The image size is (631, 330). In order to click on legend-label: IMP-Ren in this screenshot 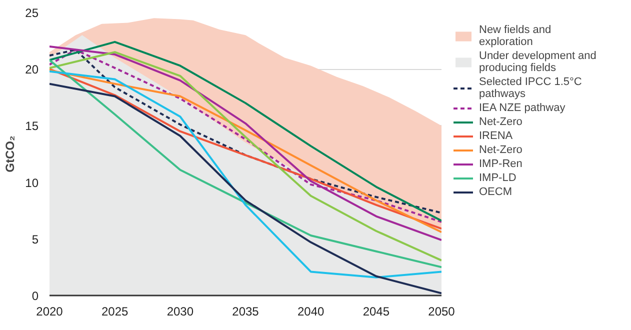, I will do `click(500, 164)`.